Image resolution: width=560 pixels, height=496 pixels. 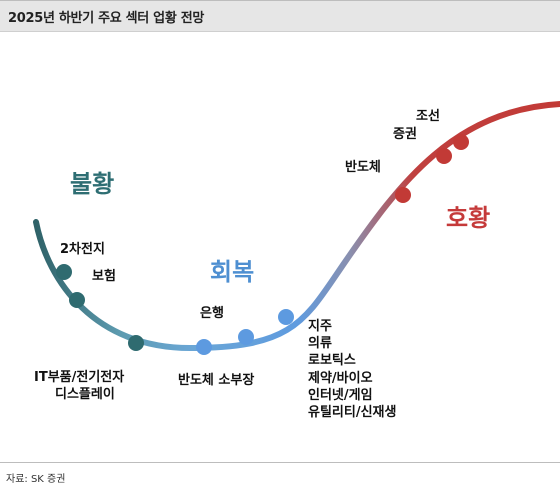 What do you see at coordinates (204, 347) in the screenshot?
I see `point-semi-parts` at bounding box center [204, 347].